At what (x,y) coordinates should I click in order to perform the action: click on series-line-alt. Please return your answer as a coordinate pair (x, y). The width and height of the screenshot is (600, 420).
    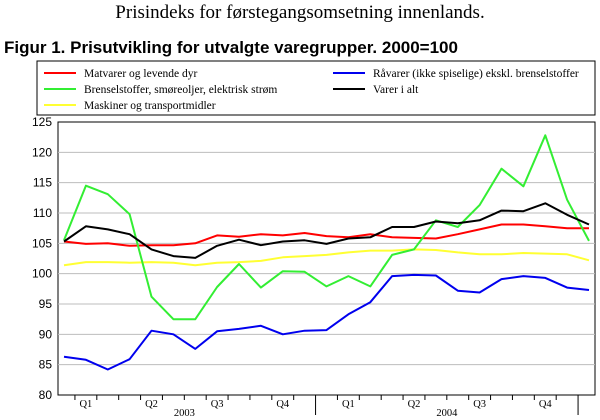
    Looking at the image, I should click on (326, 230).